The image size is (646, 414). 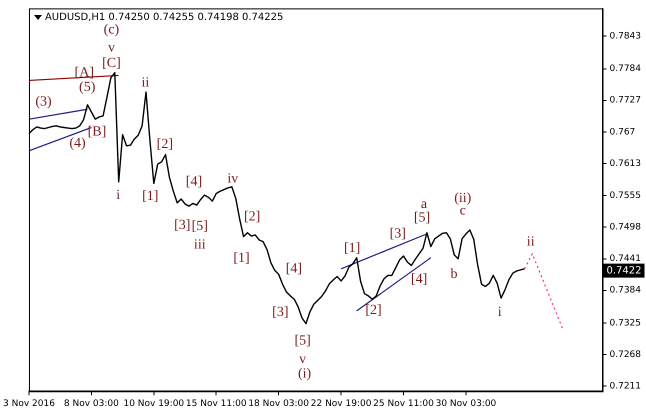 I want to click on annotation: c, so click(x=463, y=211).